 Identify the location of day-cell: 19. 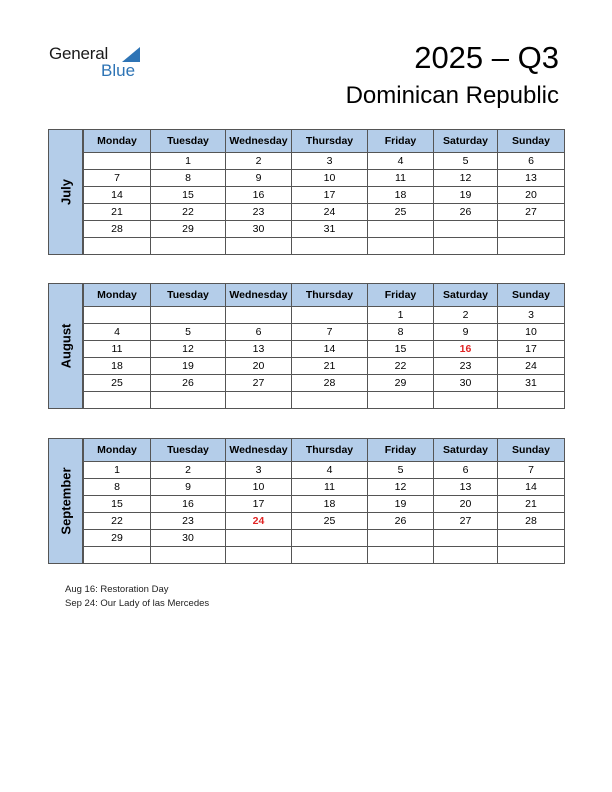
(400, 504).